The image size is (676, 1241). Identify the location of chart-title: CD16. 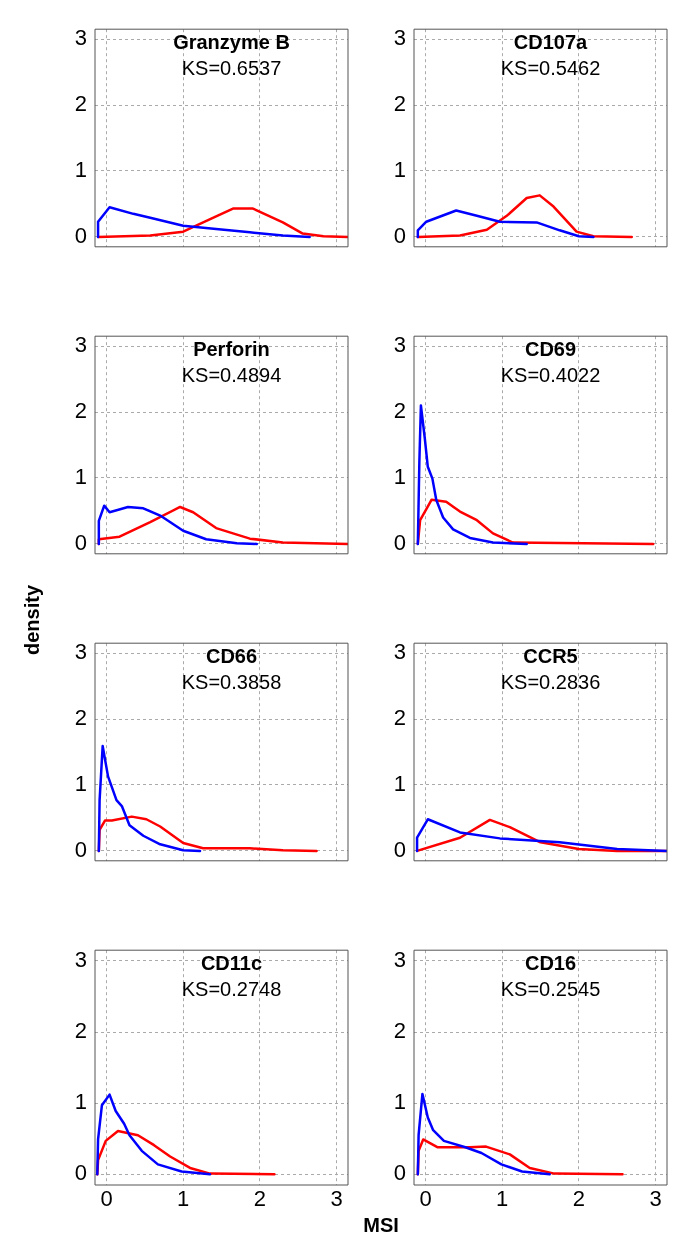
(550, 962).